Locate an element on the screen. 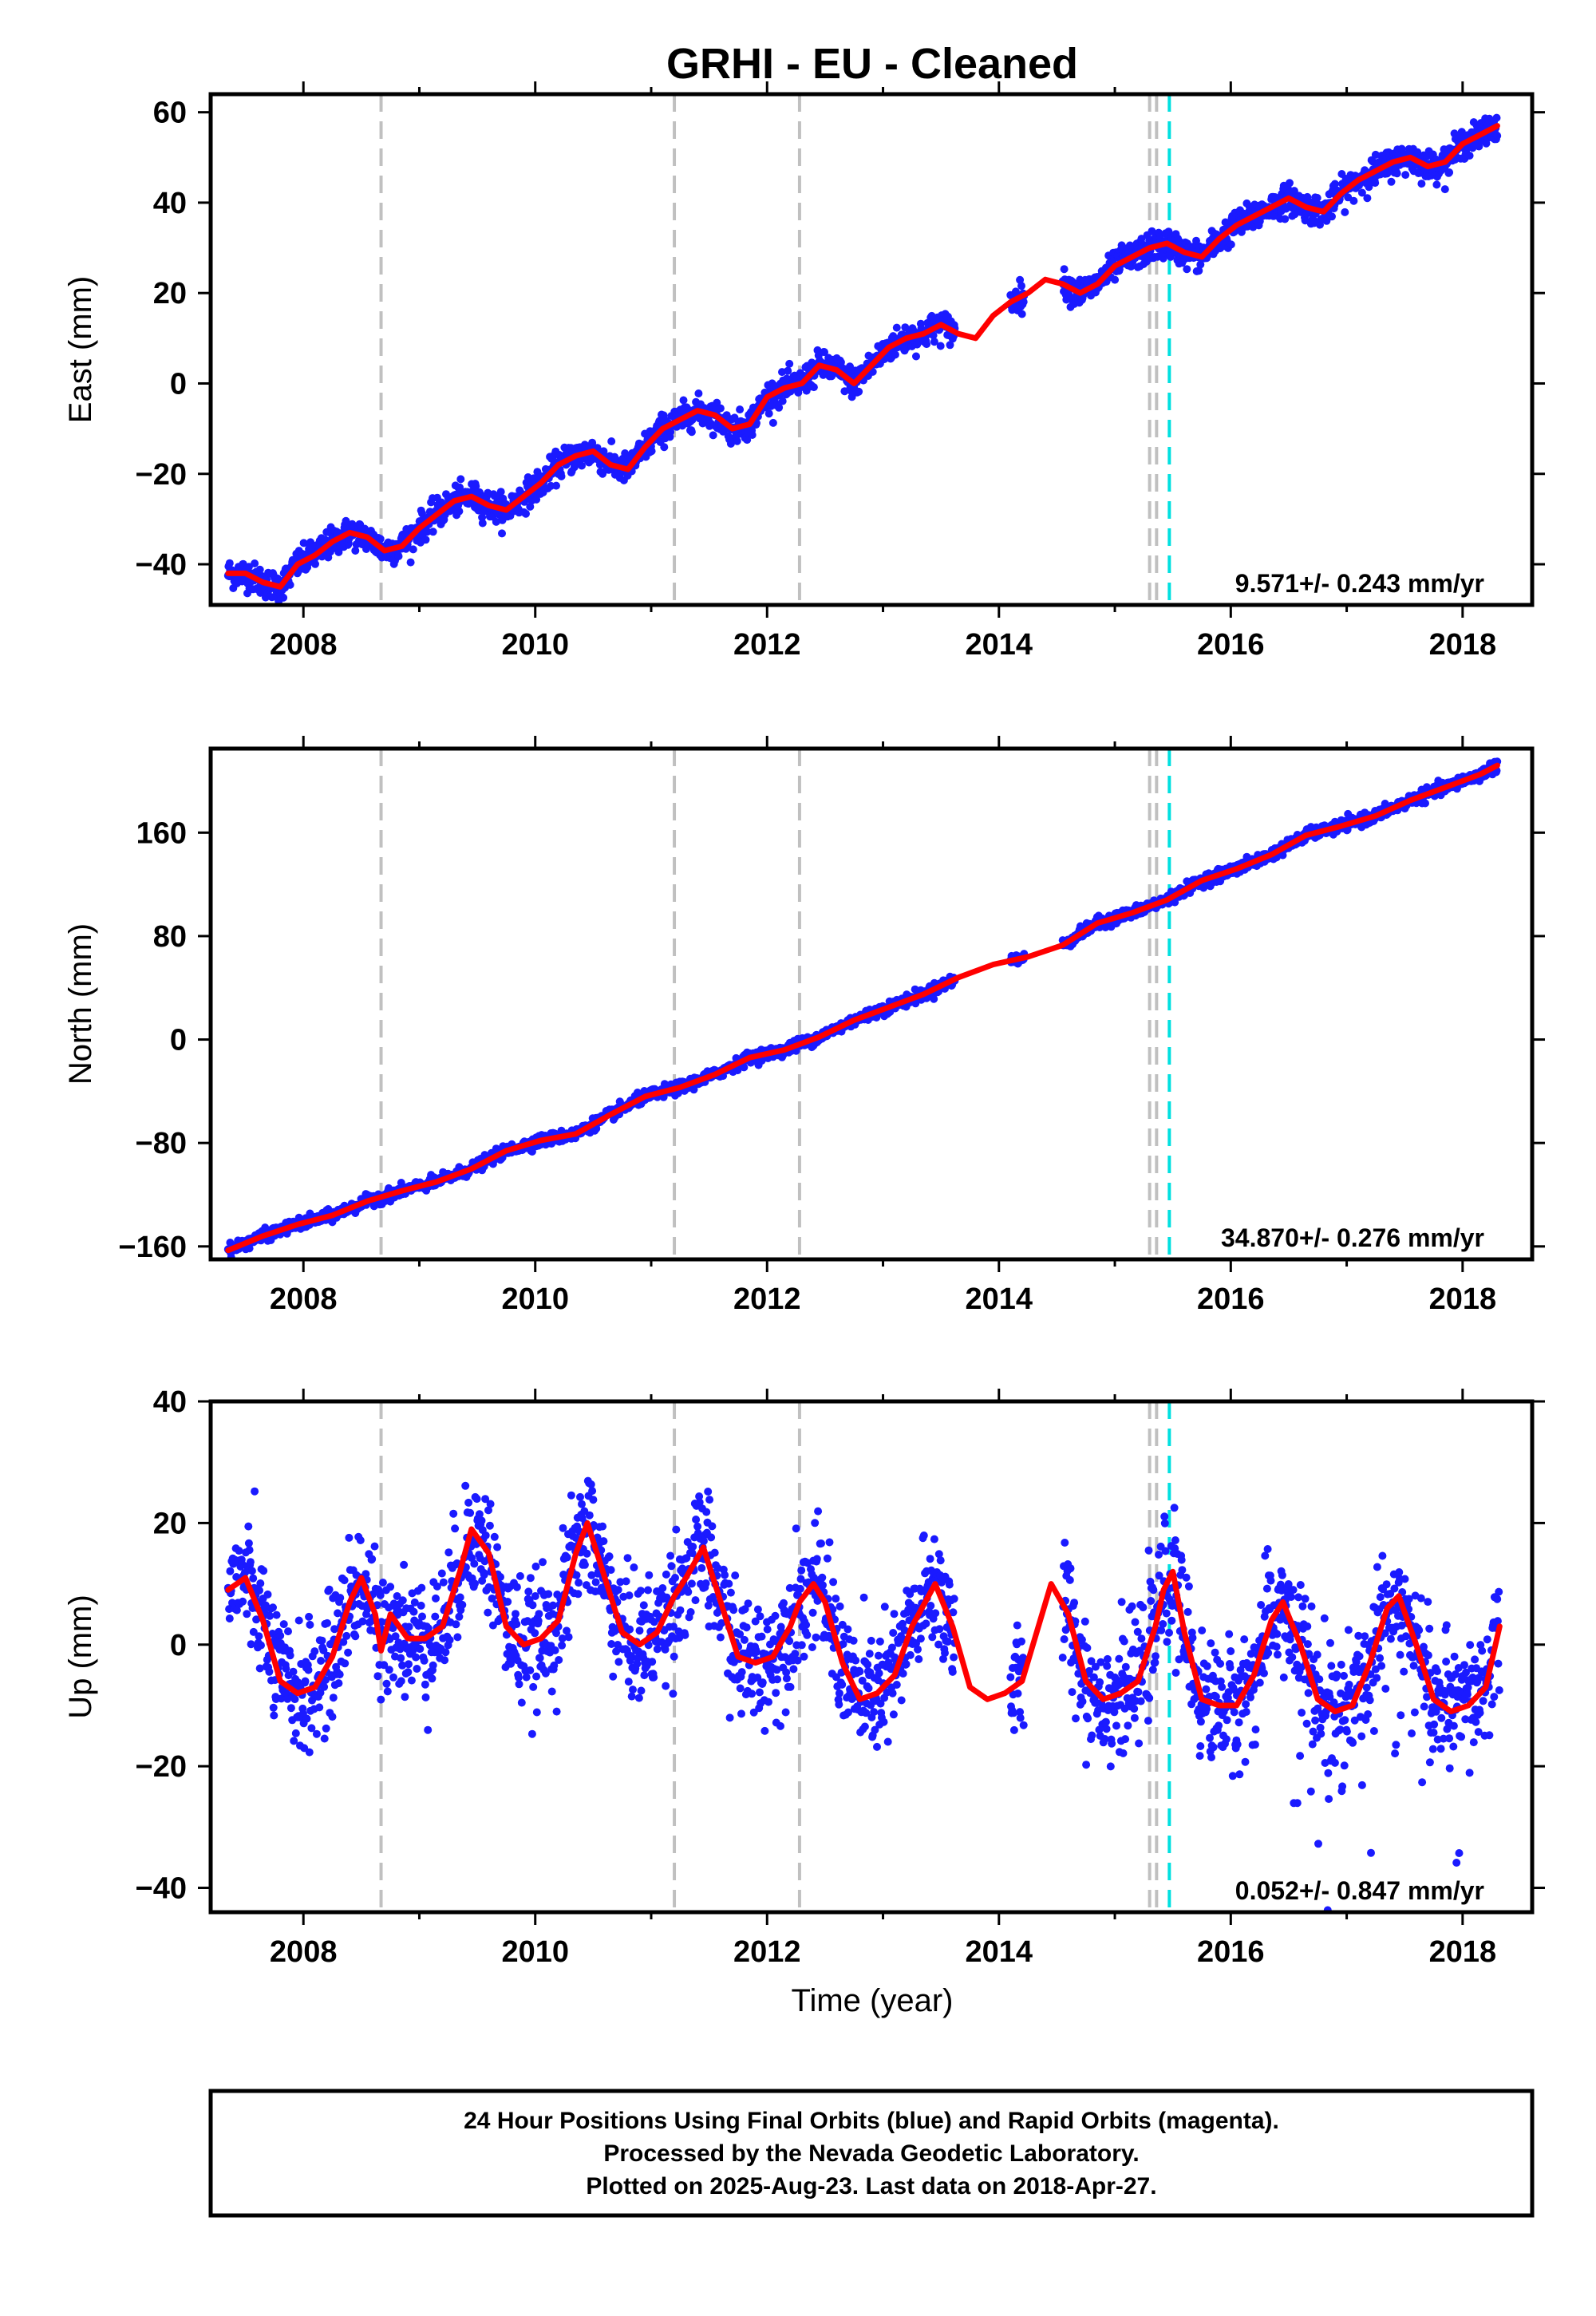 The image size is (1596, 2316). y-tick-label: −160 is located at coordinates (152, 1247).